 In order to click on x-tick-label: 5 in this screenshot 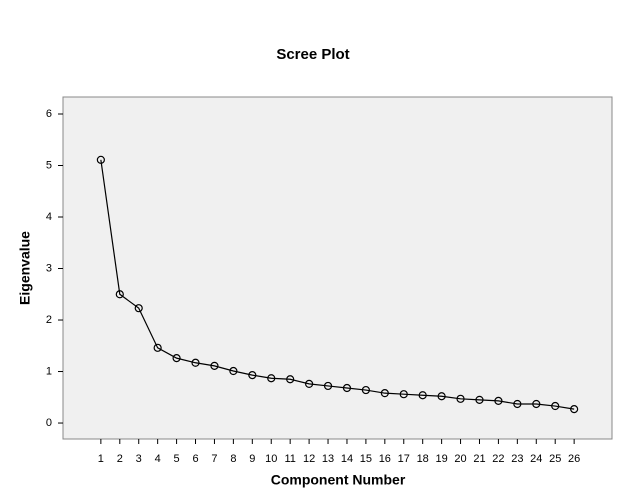, I will do `click(177, 459)`.